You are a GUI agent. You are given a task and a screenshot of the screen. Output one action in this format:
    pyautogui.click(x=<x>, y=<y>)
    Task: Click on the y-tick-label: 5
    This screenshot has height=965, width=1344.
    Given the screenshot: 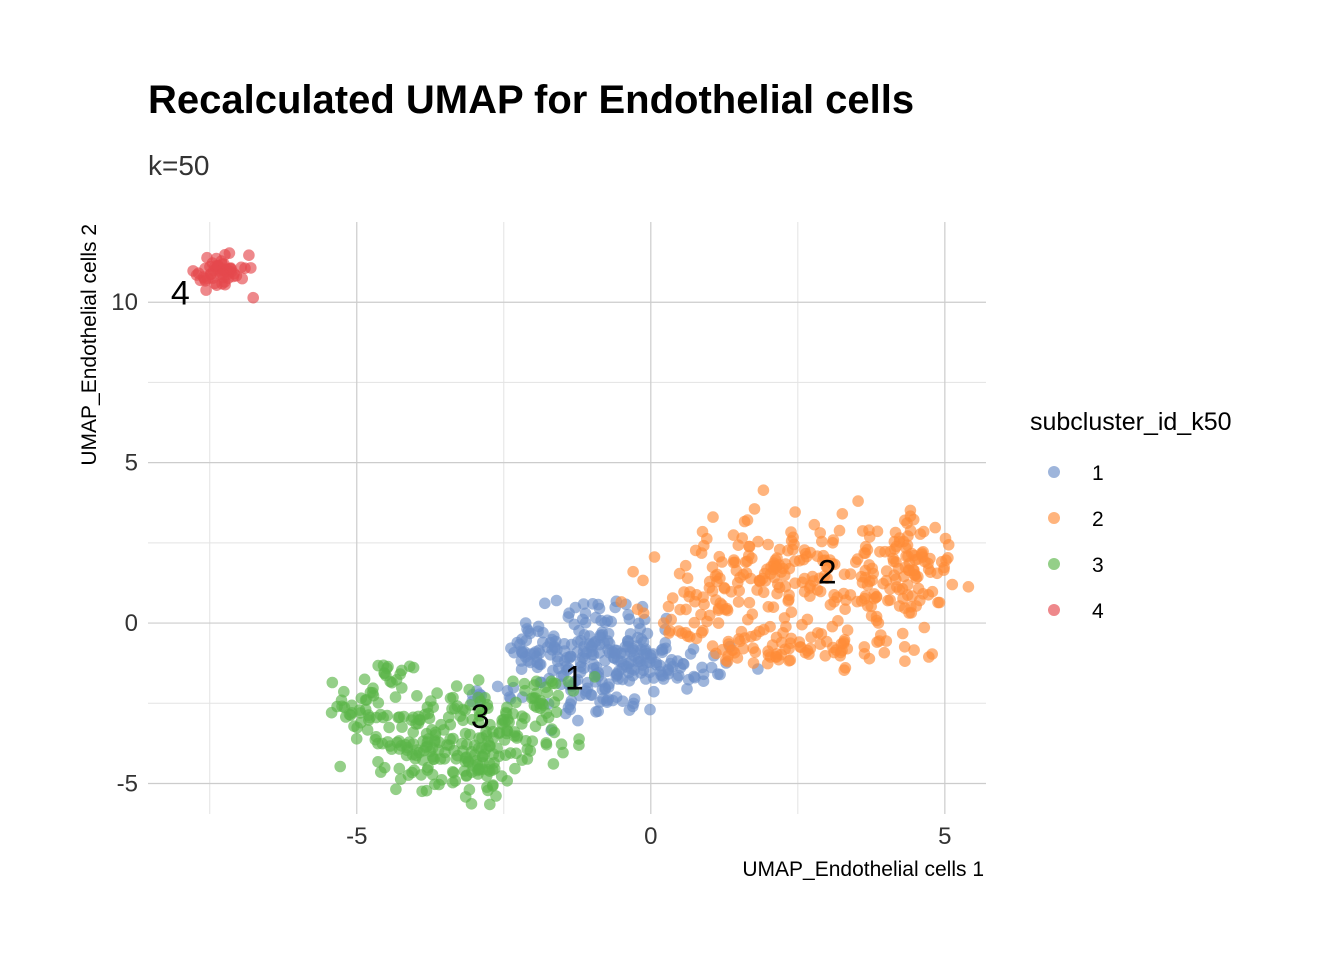 What is the action you would take?
    pyautogui.click(x=131, y=463)
    